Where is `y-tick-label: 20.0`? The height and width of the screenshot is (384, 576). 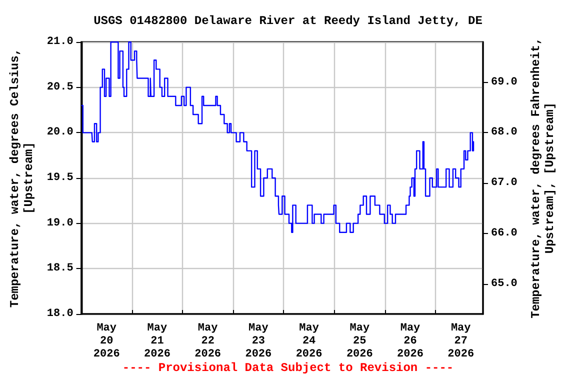 y-tick-label: 20.0 is located at coordinates (60, 132).